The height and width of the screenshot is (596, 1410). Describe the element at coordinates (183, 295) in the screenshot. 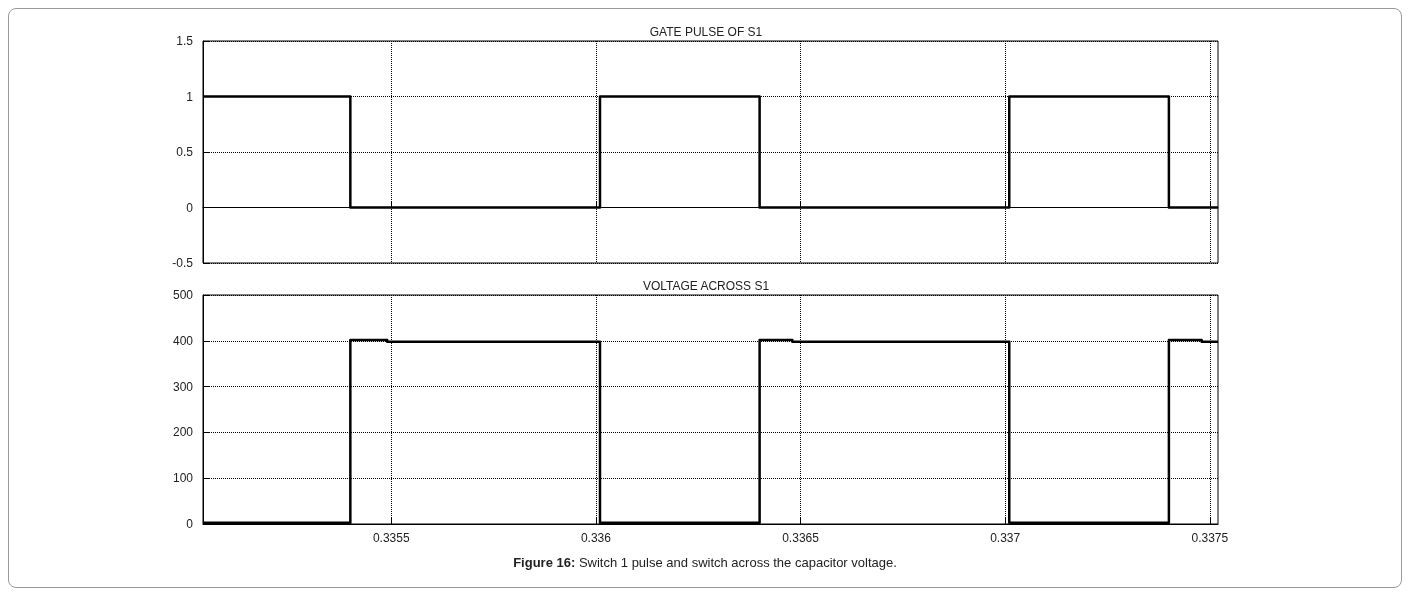

I see `y-tick-label: 500` at that location.